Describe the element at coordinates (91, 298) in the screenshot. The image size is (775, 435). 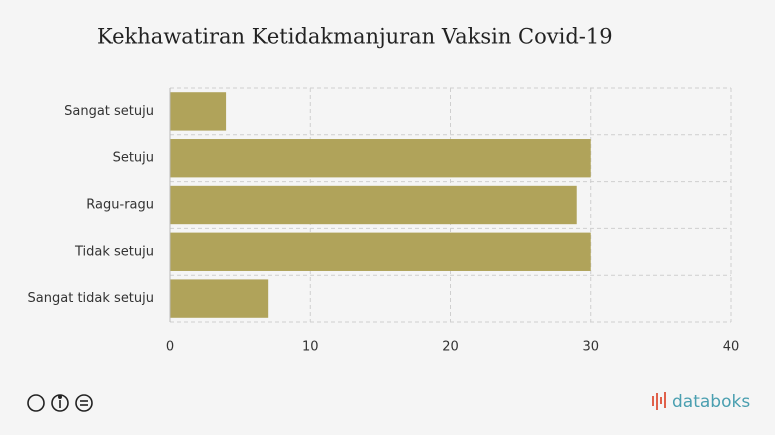
I see `y-tick-label: Sangat tidak setuju` at that location.